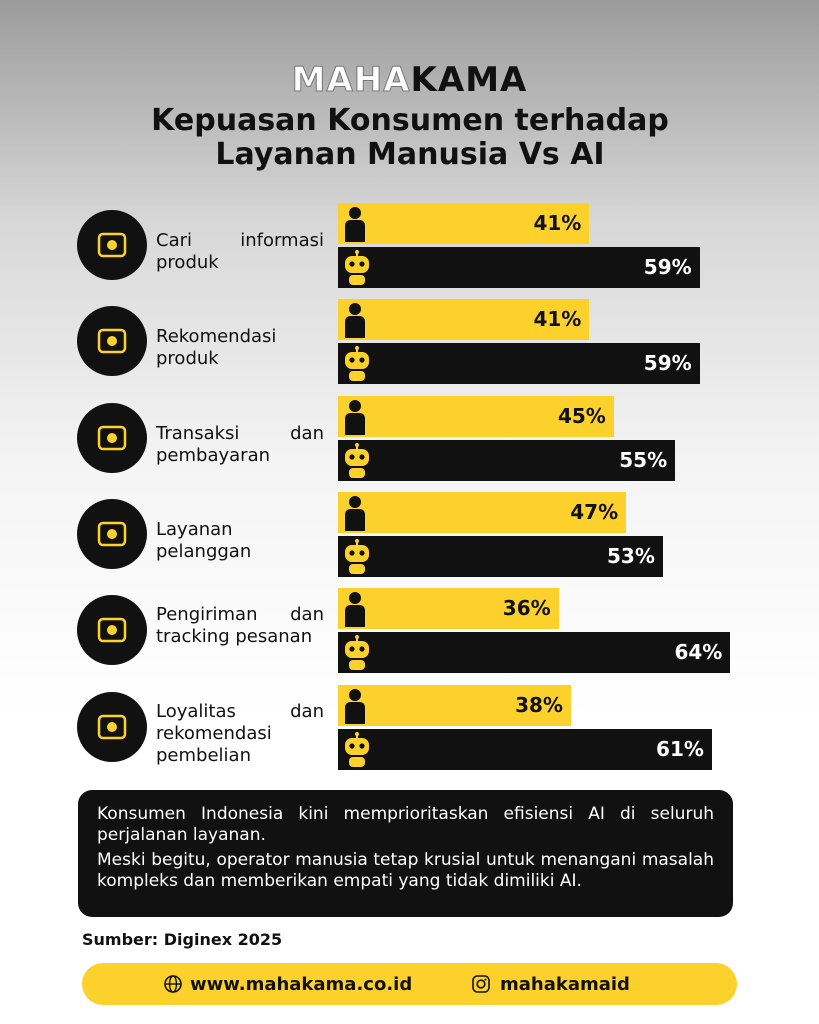 The image size is (819, 1024). Describe the element at coordinates (594, 511) in the screenshot. I see `value-label: 47%` at that location.